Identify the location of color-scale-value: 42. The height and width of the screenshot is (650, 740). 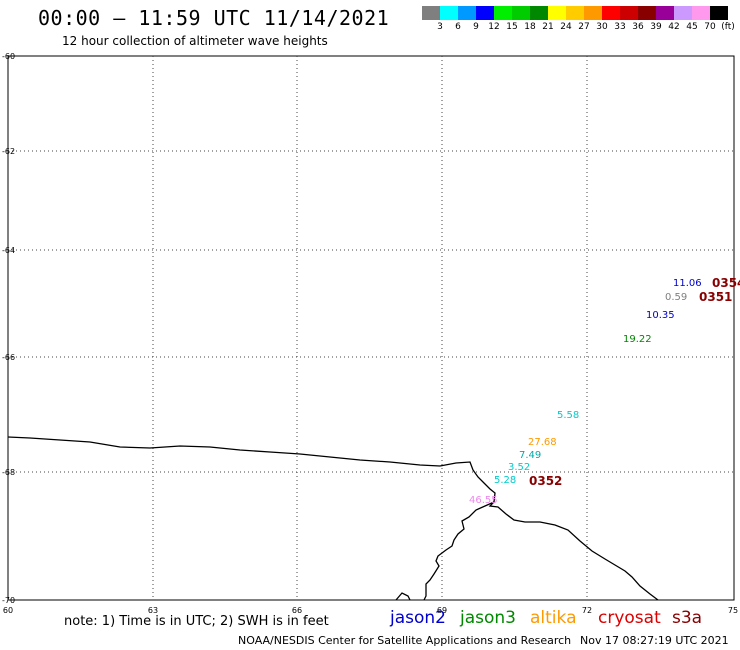
(674, 27).